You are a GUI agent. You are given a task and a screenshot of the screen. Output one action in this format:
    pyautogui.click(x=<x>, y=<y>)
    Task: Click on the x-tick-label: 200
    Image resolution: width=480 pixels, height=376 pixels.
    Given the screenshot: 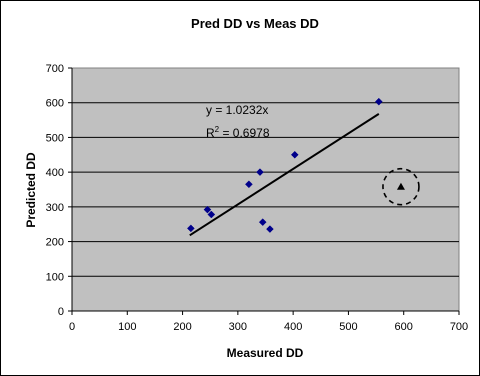 What is the action you would take?
    pyautogui.click(x=182, y=327)
    